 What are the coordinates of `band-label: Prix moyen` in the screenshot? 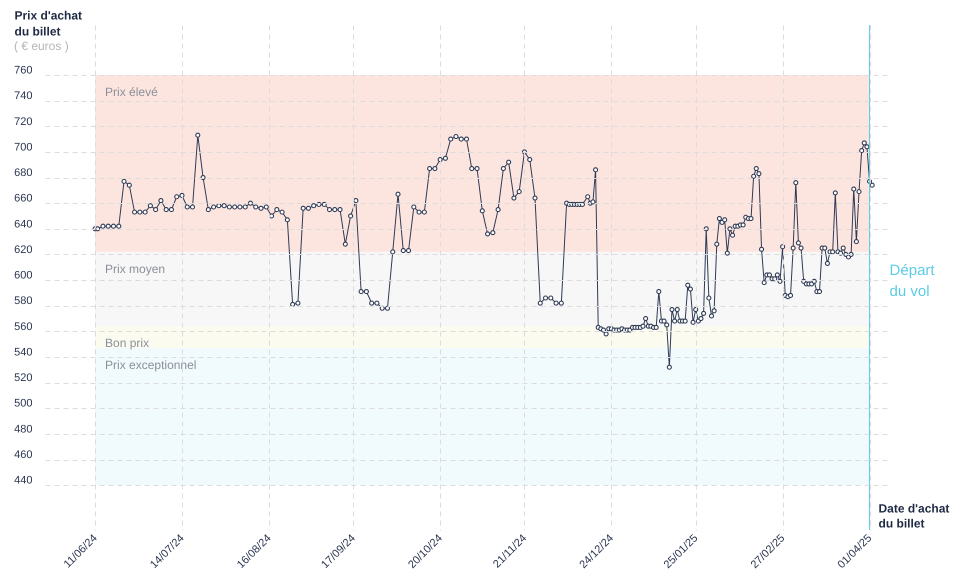 It's located at (135, 269).